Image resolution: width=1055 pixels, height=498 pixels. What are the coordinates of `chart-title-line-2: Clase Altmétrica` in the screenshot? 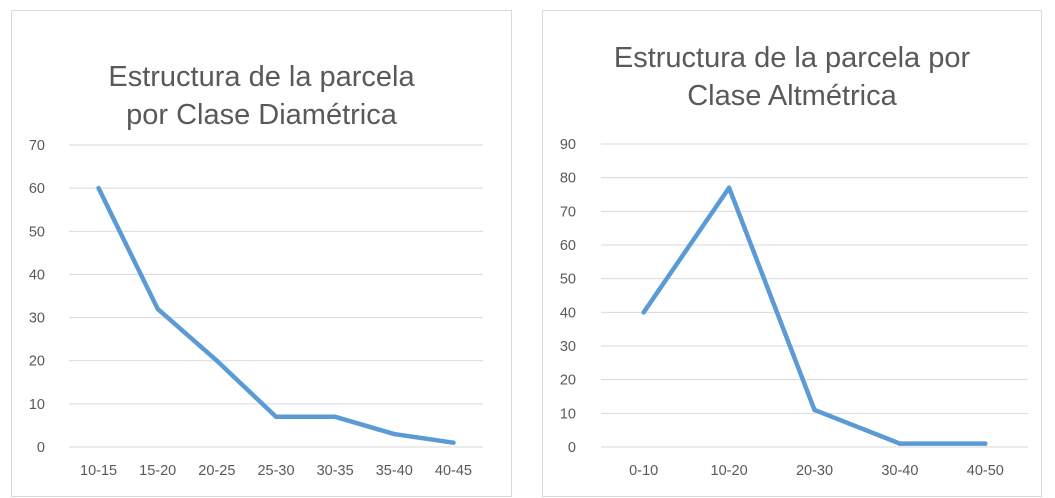 It's located at (792, 96).